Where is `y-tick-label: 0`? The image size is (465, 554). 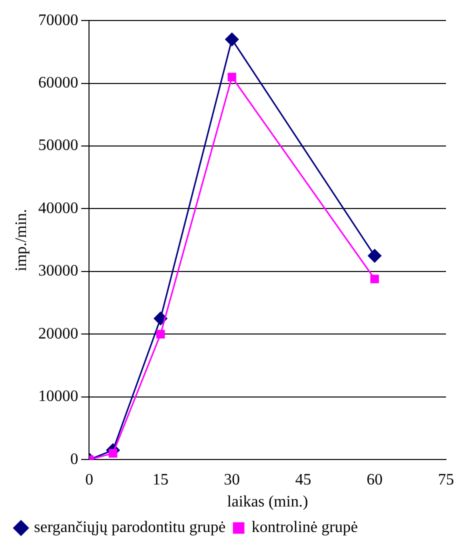 y-tick-label: 0 is located at coordinates (74, 459).